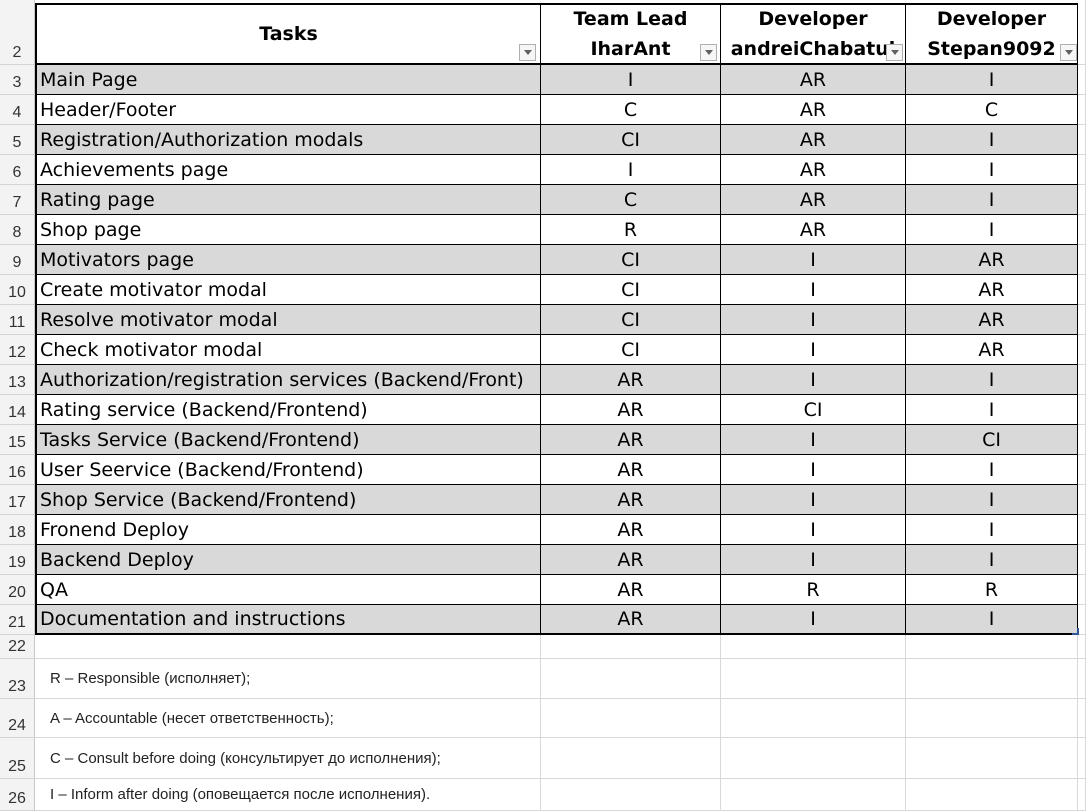 The height and width of the screenshot is (811, 1086). What do you see at coordinates (288, 500) in the screenshot?
I see `task-cell: Shop Service (Backend/Frontend)` at bounding box center [288, 500].